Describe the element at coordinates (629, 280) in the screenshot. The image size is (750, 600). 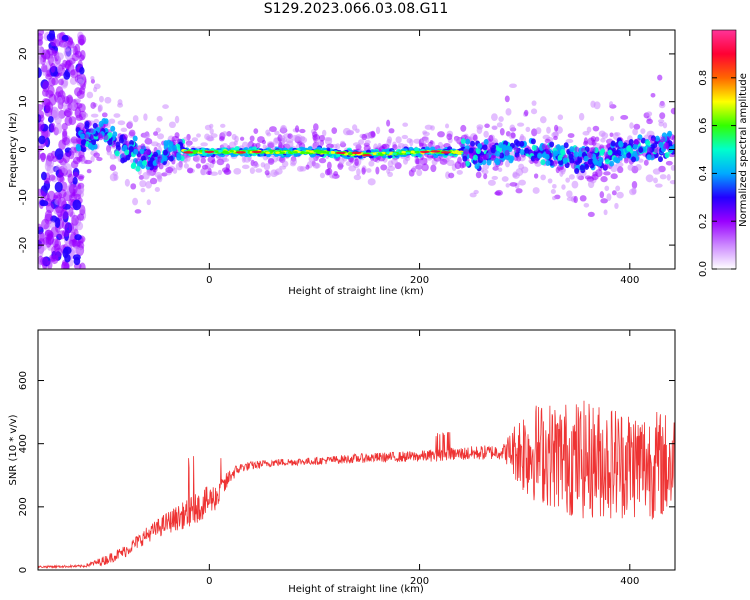
I see `spectrogram-x-tick-label: 400` at that location.